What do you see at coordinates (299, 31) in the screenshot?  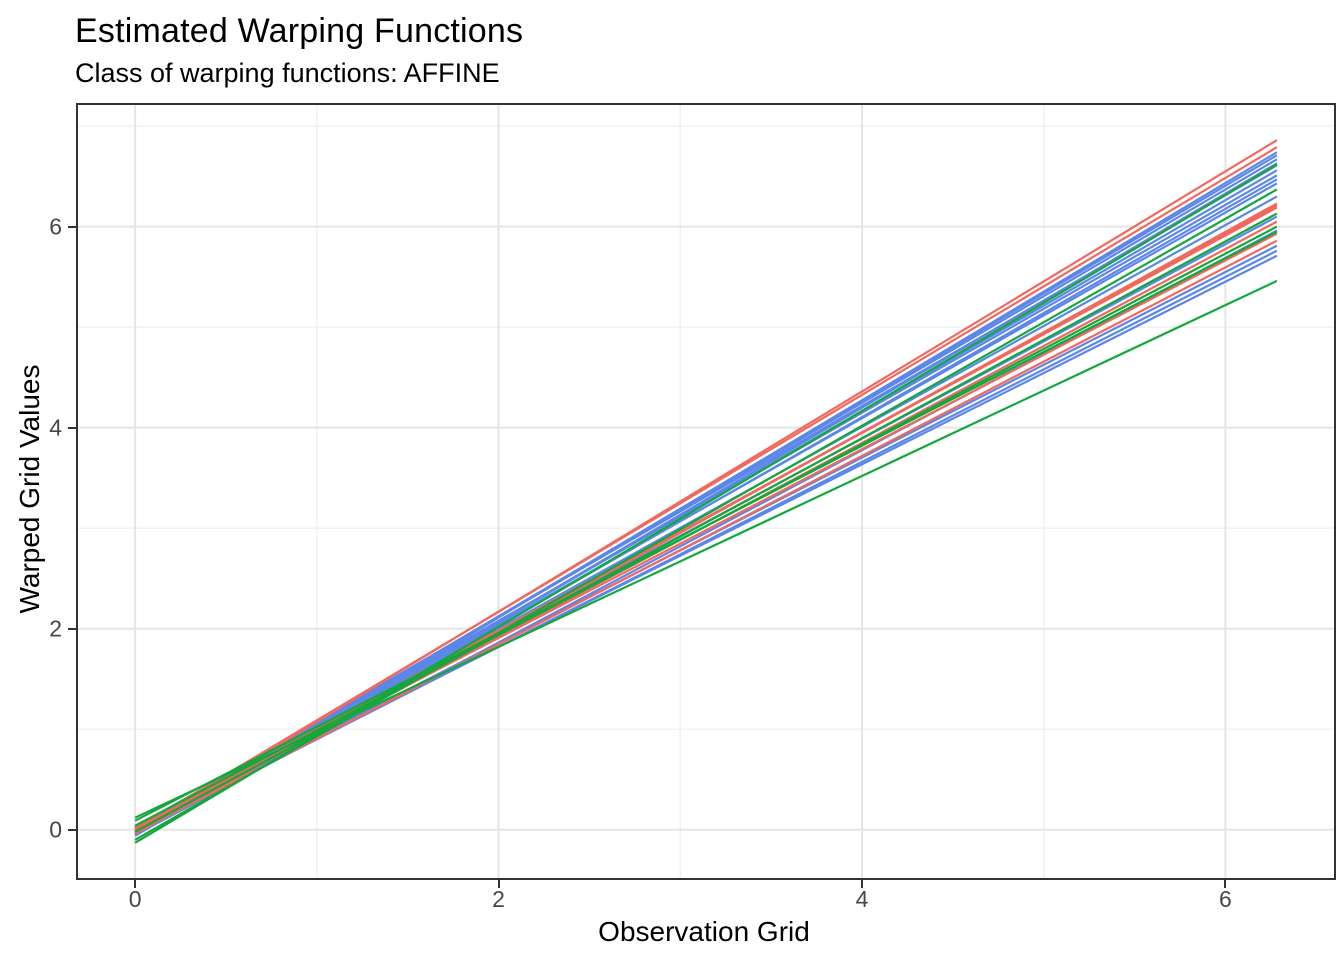 I see `chart-title: Estimated Warping Functions` at bounding box center [299, 31].